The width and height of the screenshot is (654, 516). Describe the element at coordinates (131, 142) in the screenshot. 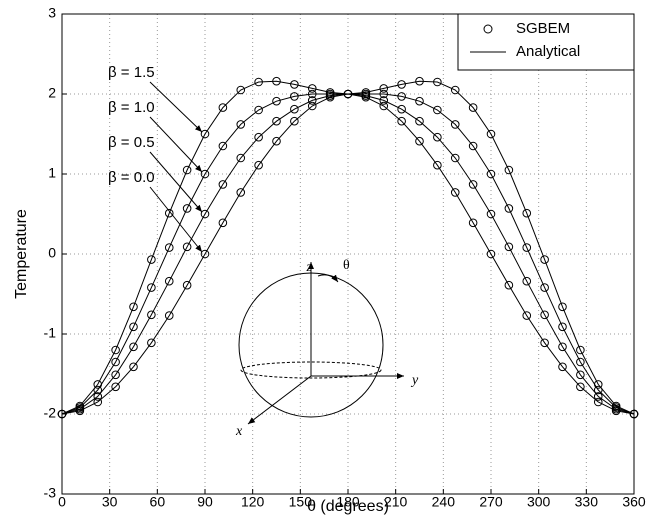

I see `series-label: β = 0.5` at that location.